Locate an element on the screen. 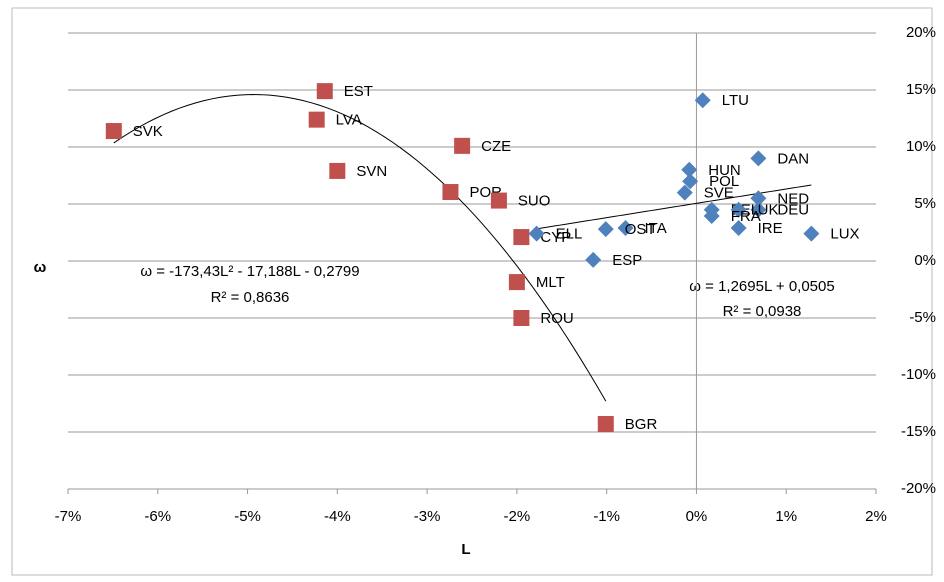  point-label: FRA is located at coordinates (746, 216).